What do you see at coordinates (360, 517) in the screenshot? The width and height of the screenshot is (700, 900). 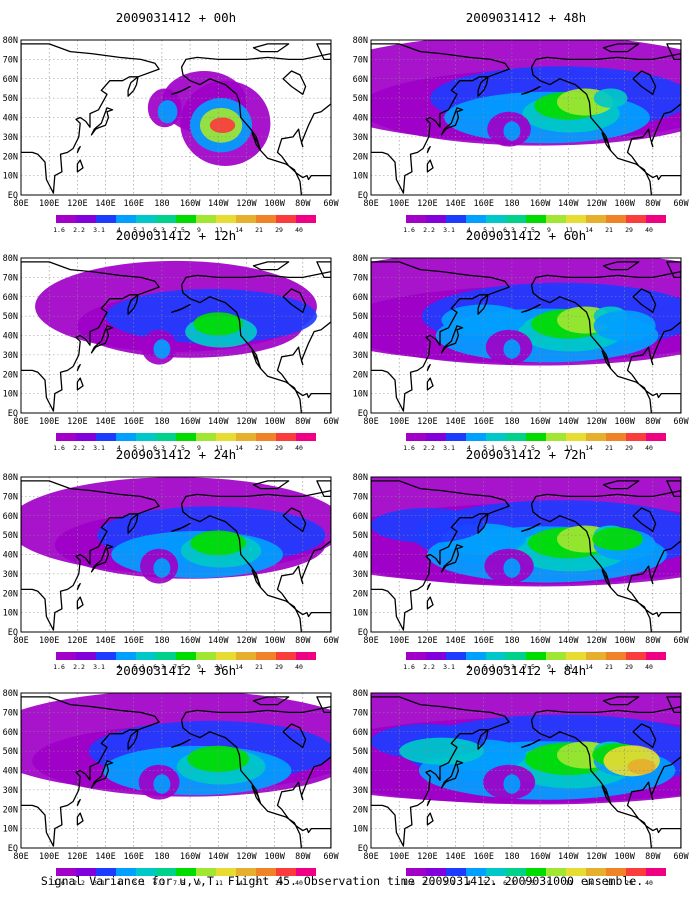 I see `y-tick-label: 60N` at bounding box center [360, 517].